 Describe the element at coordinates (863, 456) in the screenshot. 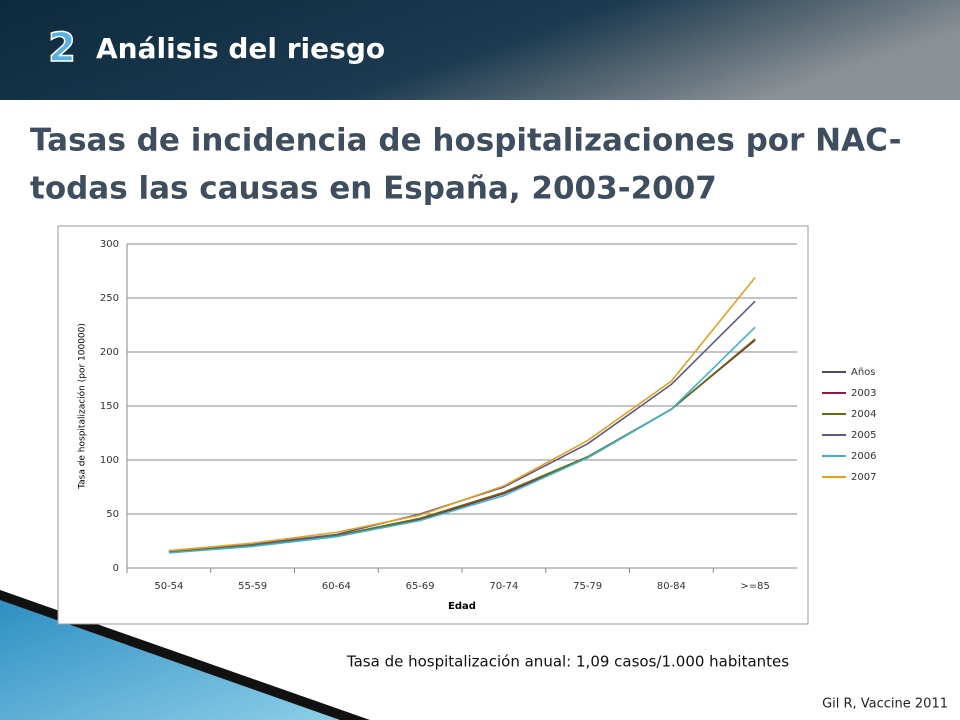

I see `legend-label: 2006` at that location.